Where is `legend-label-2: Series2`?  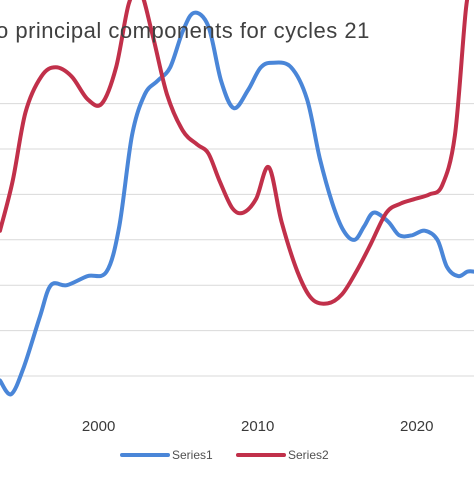 legend-label-2: Series2 is located at coordinates (308, 455).